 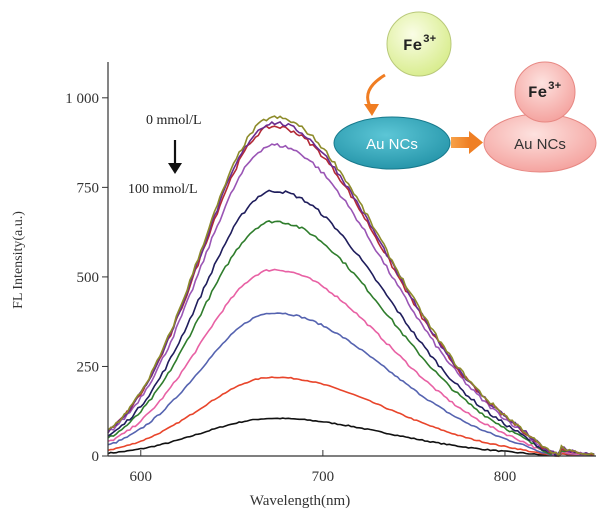 What do you see at coordinates (141, 477) in the screenshot?
I see `x-tick-label: 600` at bounding box center [141, 477].